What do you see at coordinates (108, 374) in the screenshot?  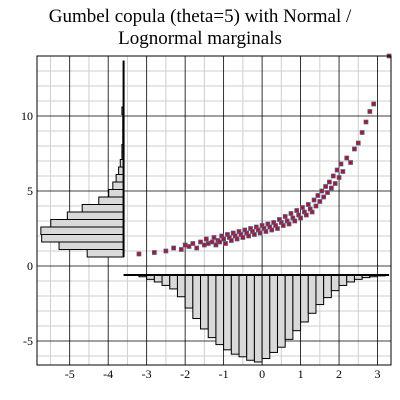 I see `x-tick-label: -4` at bounding box center [108, 374].